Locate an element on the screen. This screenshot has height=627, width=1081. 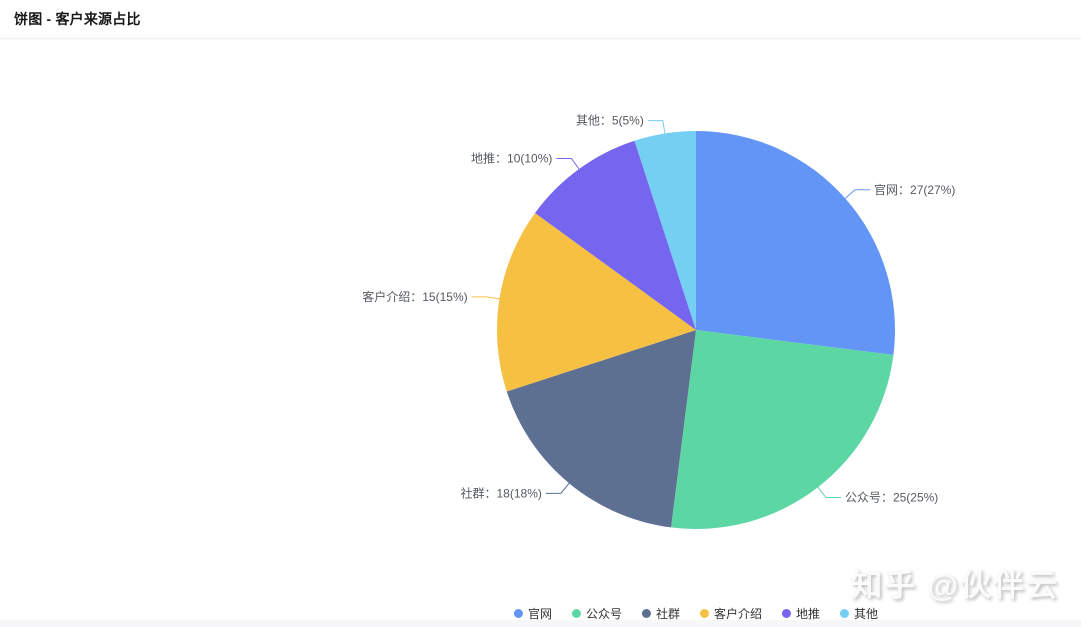
legend-item-label: 其他 is located at coordinates (866, 614).